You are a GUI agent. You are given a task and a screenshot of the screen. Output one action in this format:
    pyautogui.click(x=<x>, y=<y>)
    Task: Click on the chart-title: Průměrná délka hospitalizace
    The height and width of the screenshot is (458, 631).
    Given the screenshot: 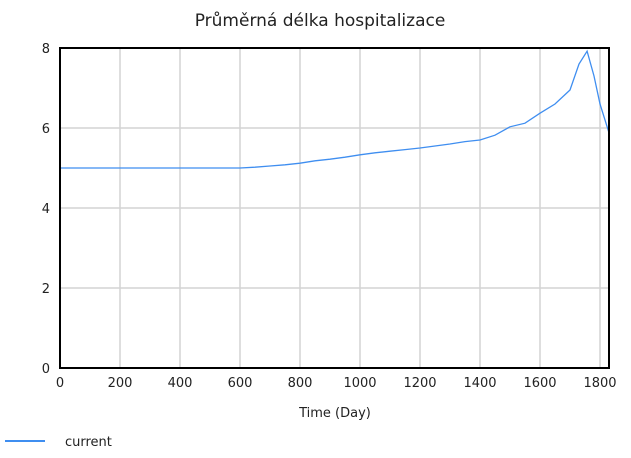 What is the action you would take?
    pyautogui.click(x=320, y=21)
    